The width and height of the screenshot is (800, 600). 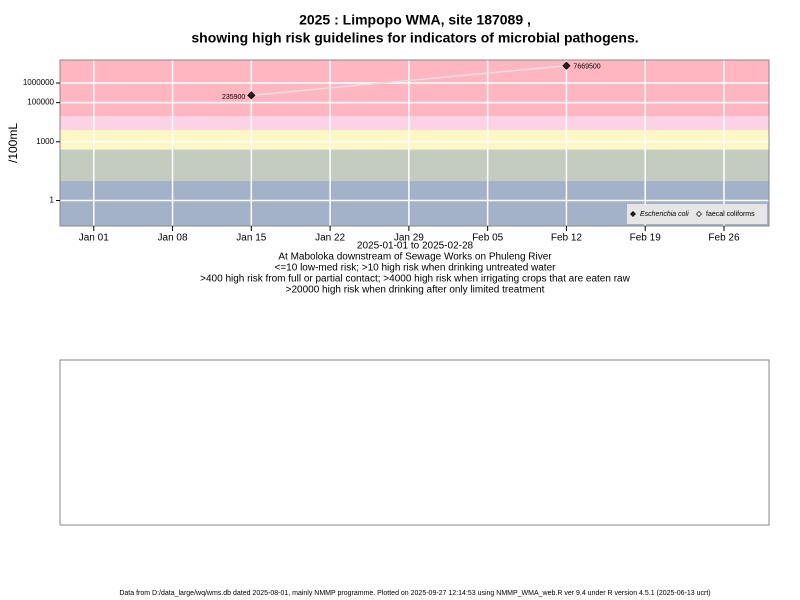 I want to click on y-tick-label: 1000, so click(x=45, y=141).